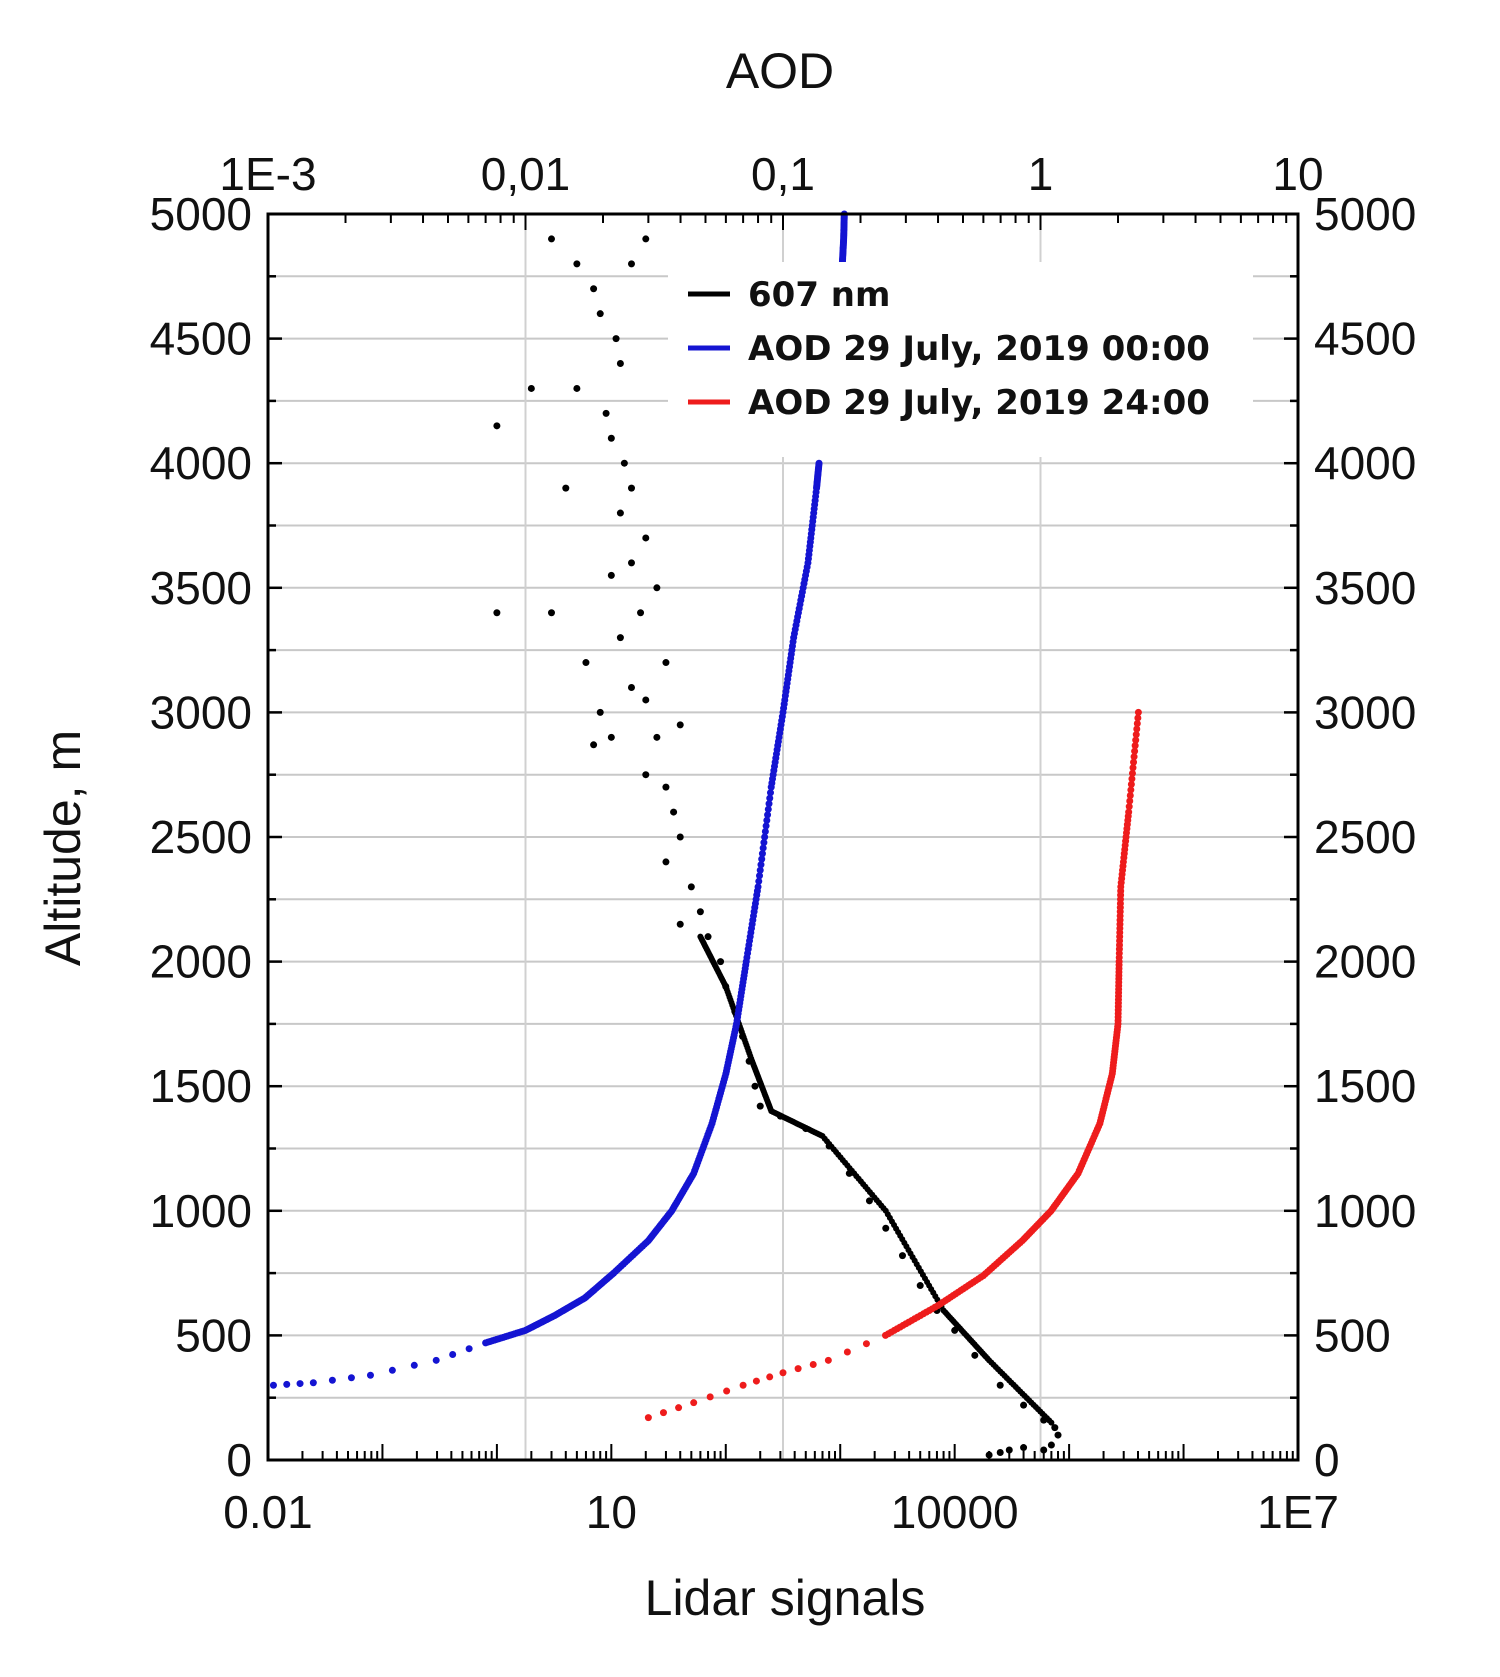 This screenshot has height=1677, width=1500. I want to click on left-tick-label: 4000, so click(201, 463).